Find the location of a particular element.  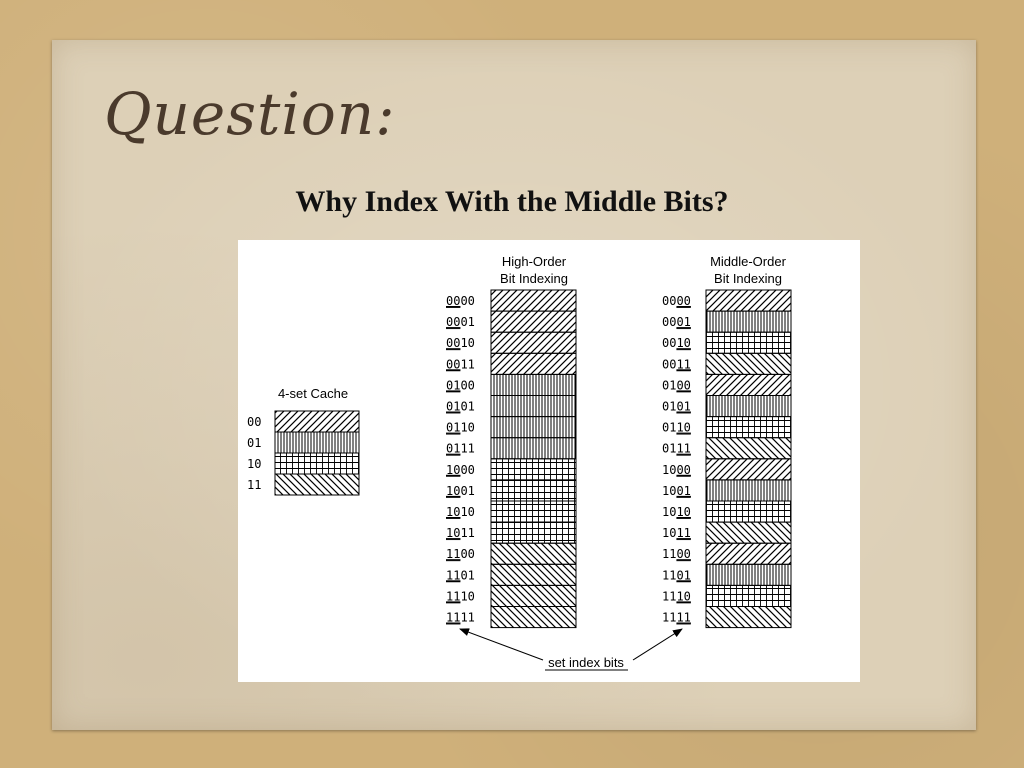

slide-title: Question: is located at coordinates (250, 114).